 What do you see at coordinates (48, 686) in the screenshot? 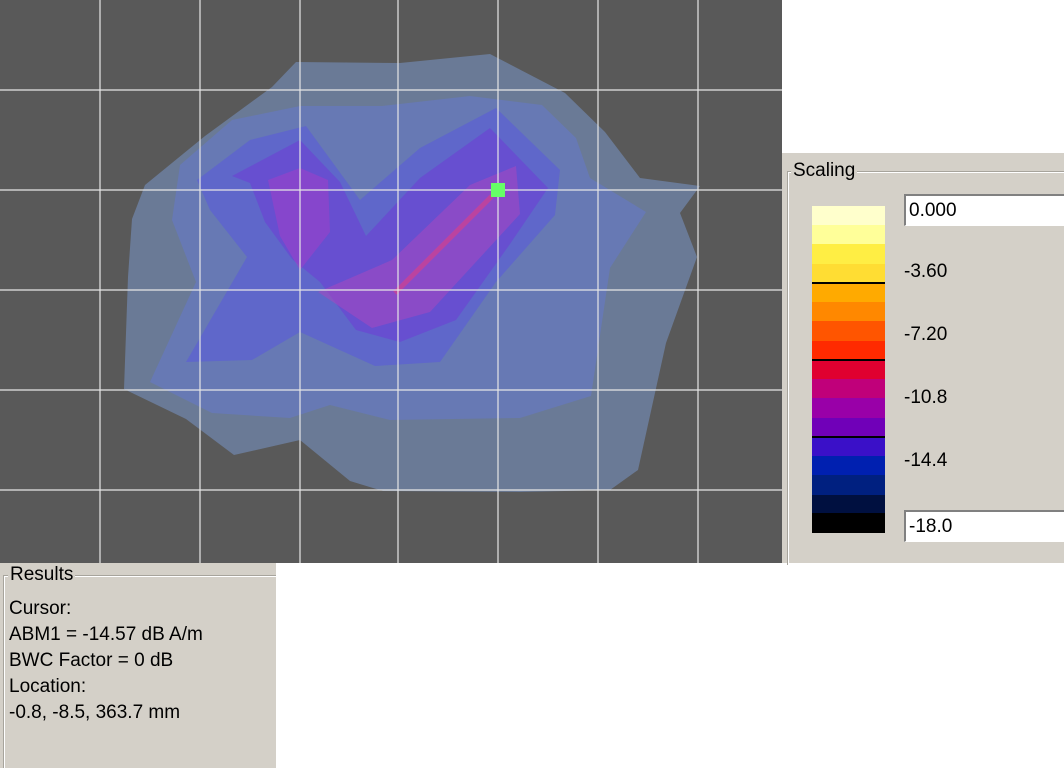
I see `location-label: Location:` at bounding box center [48, 686].